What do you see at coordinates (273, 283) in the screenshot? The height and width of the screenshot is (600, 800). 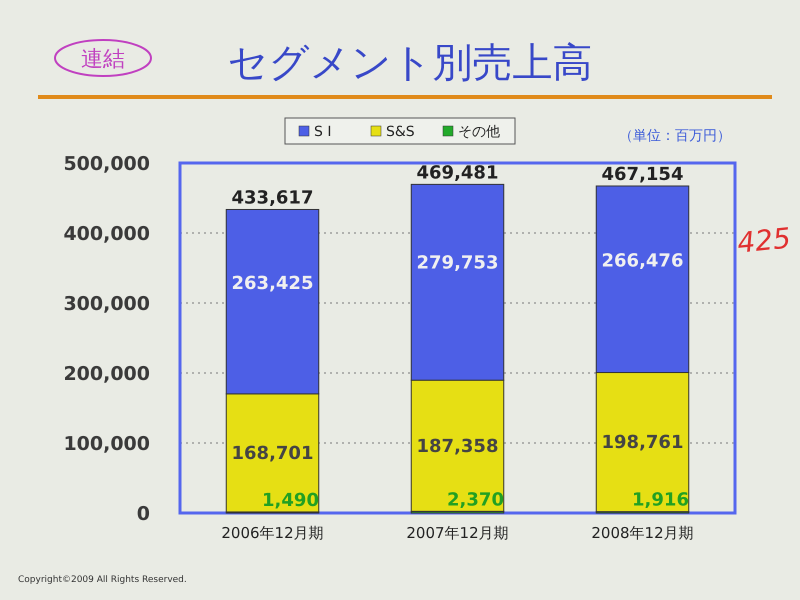 I see `data-label: 263,425` at bounding box center [273, 283].